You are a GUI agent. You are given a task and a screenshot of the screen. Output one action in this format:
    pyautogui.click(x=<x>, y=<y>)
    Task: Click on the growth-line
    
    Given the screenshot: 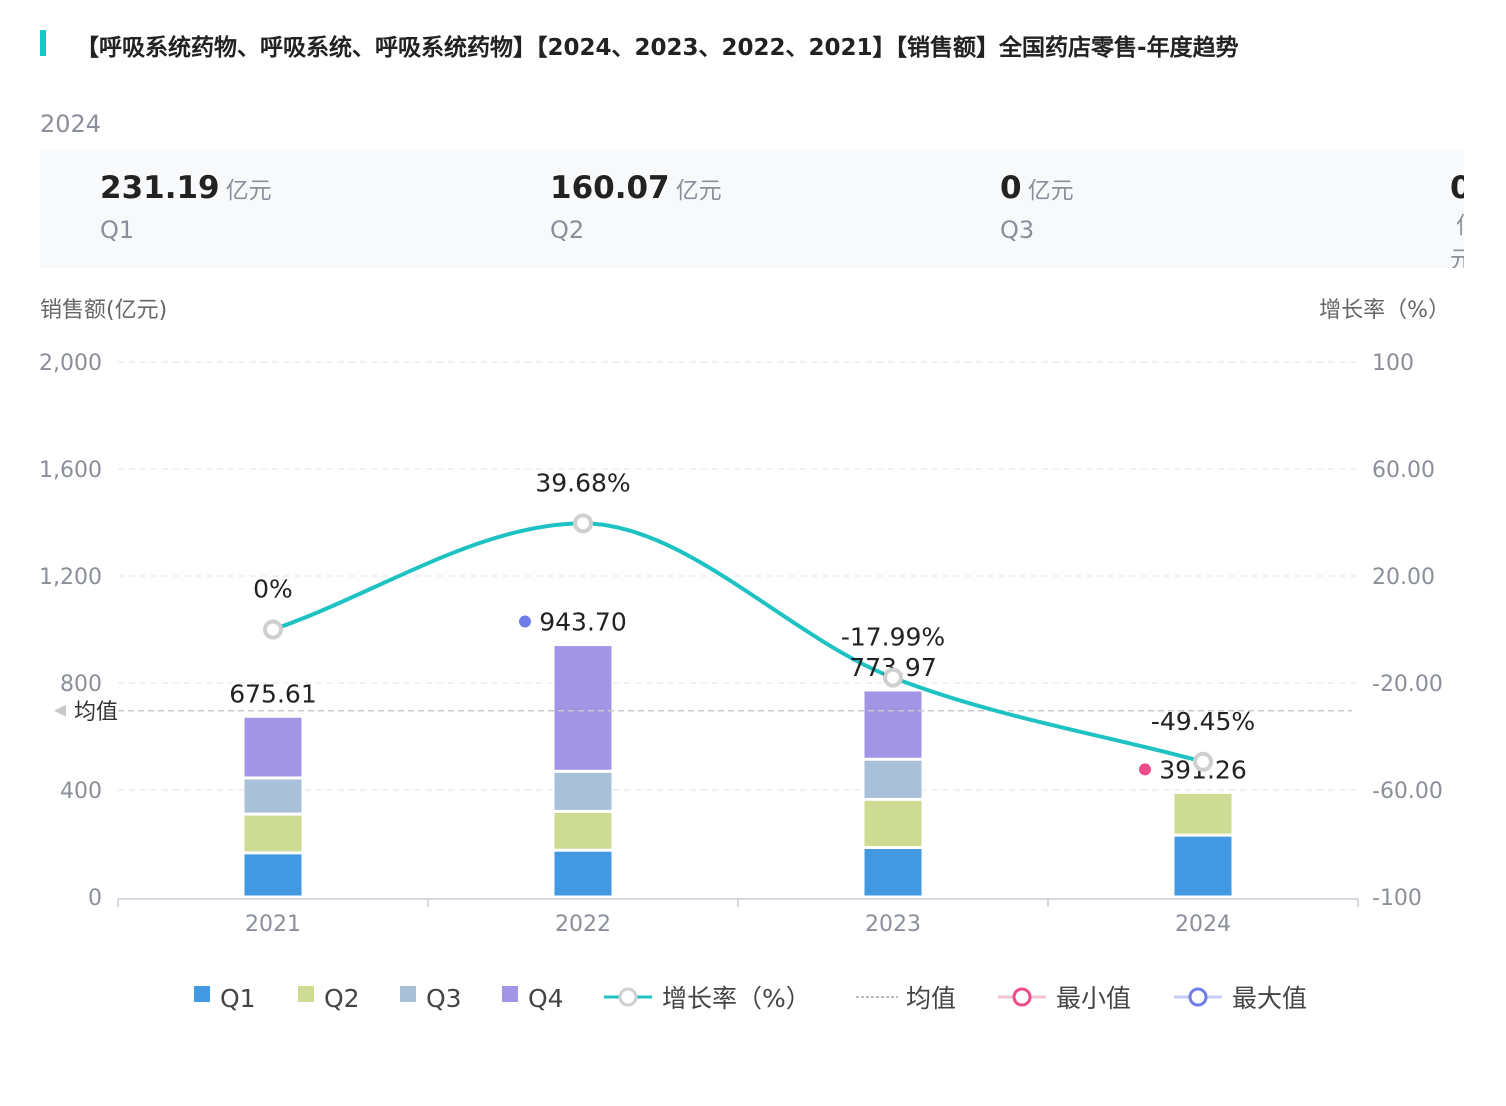 What is the action you would take?
    pyautogui.click(x=738, y=642)
    